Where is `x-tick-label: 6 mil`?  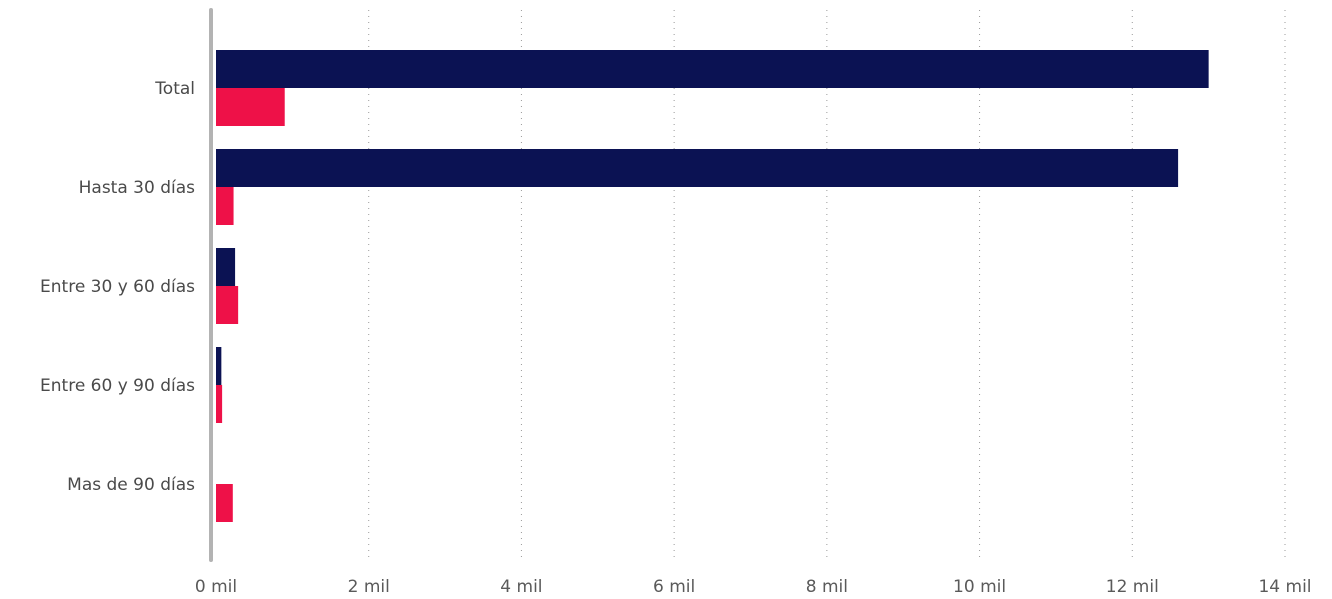
x-tick-label: 6 mil is located at coordinates (674, 587).